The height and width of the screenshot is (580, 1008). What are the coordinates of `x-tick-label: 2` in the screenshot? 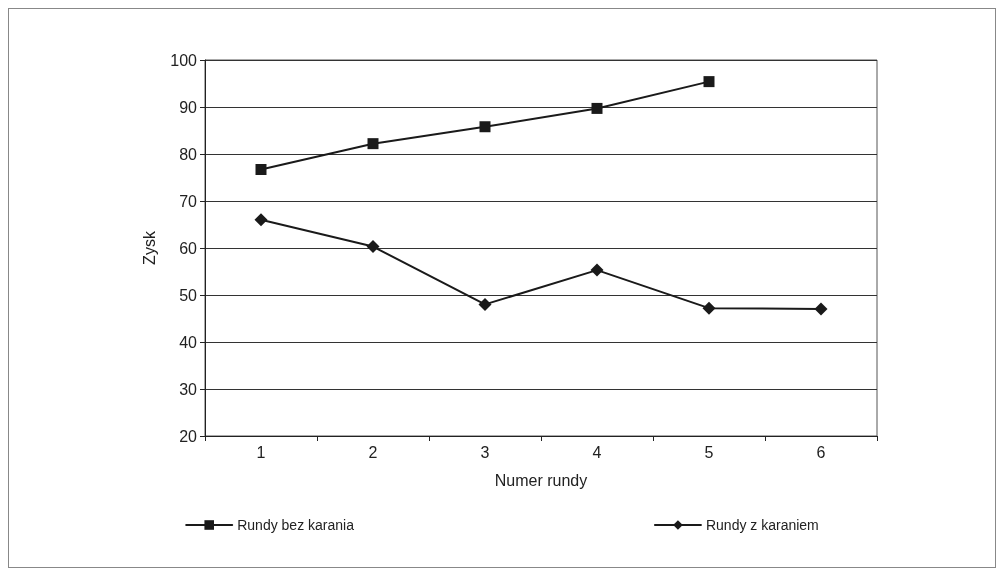 It's located at (373, 452).